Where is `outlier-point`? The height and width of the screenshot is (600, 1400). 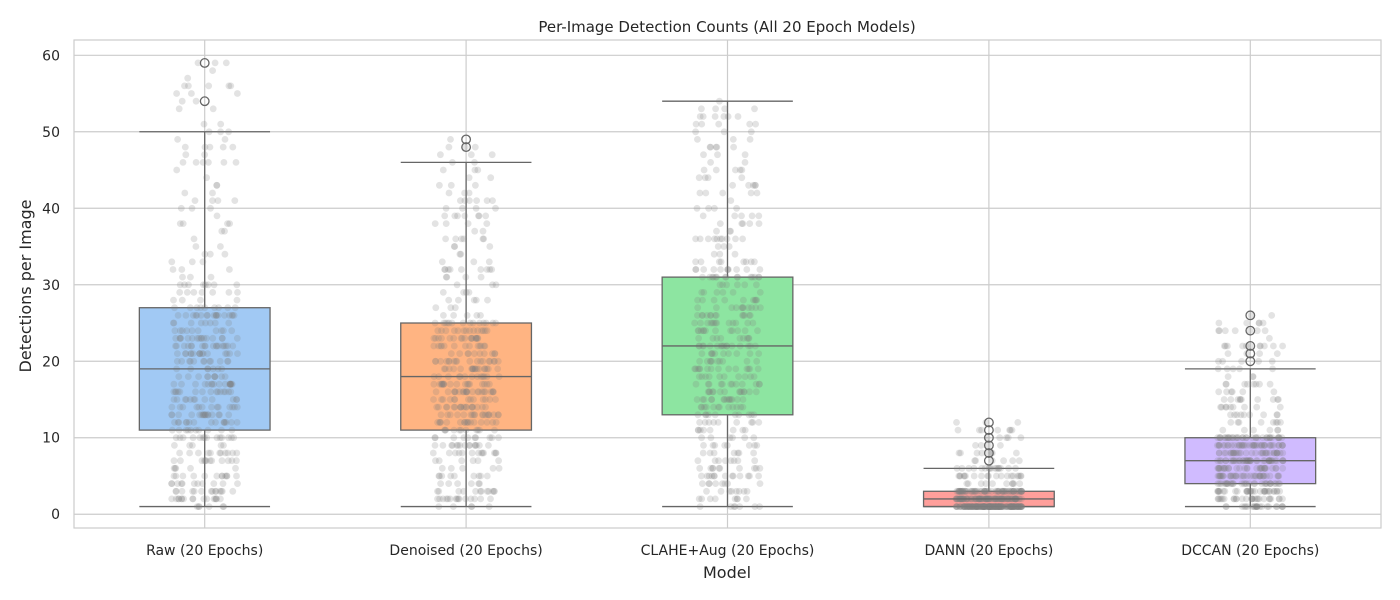
outlier-point is located at coordinates (466, 147).